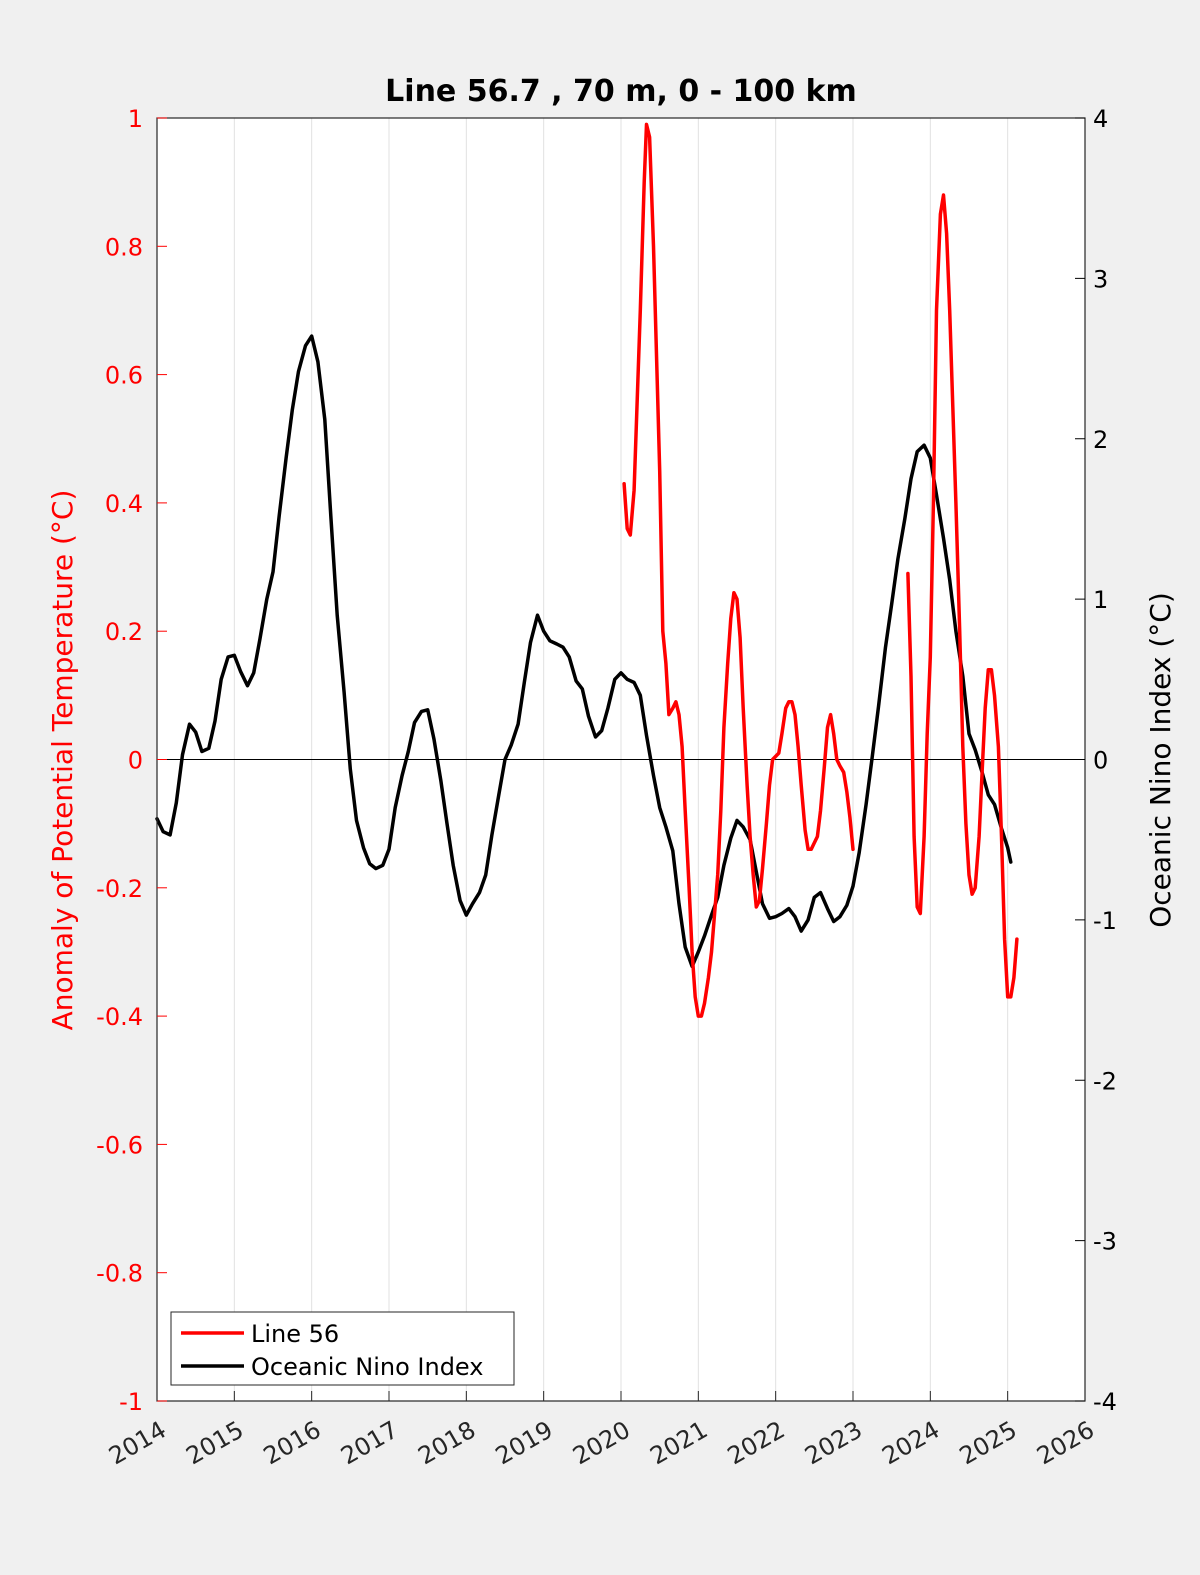  What do you see at coordinates (1105, 1402) in the screenshot?
I see `right-tick-label: -4` at bounding box center [1105, 1402].